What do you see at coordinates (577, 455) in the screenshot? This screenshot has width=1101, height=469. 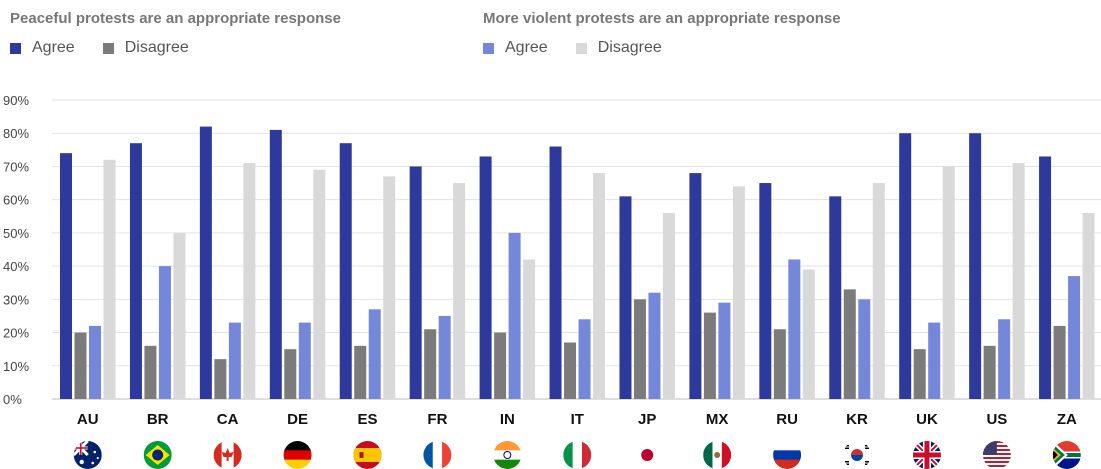 I see `italy-flag-icon` at bounding box center [577, 455].